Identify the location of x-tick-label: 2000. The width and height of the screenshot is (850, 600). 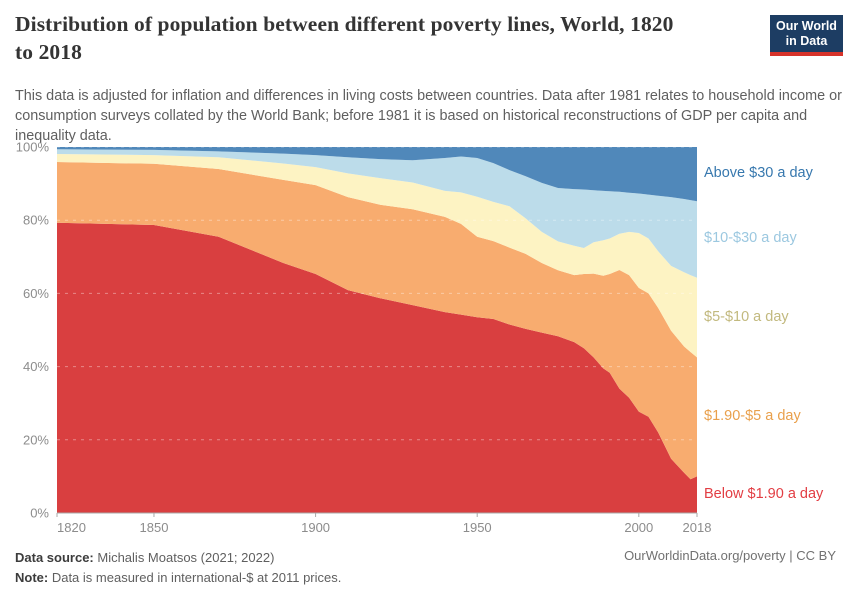
(638, 527).